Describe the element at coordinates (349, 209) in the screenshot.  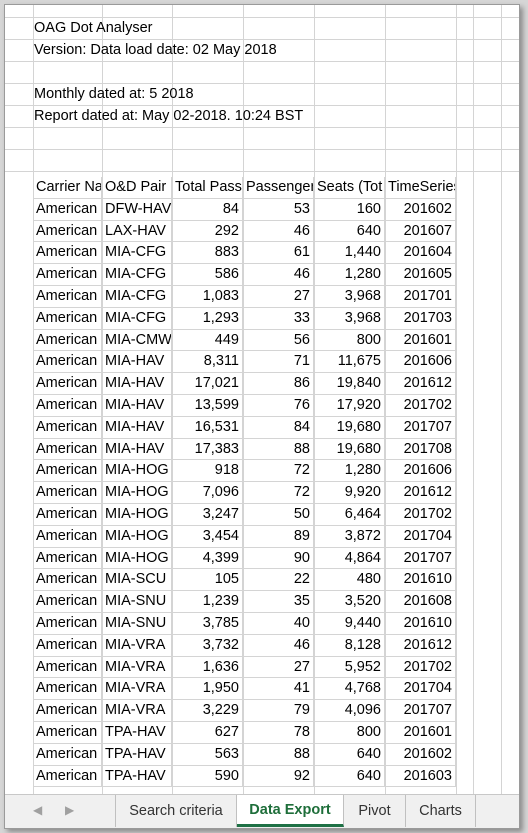
I see `table-cell: 160` at that location.